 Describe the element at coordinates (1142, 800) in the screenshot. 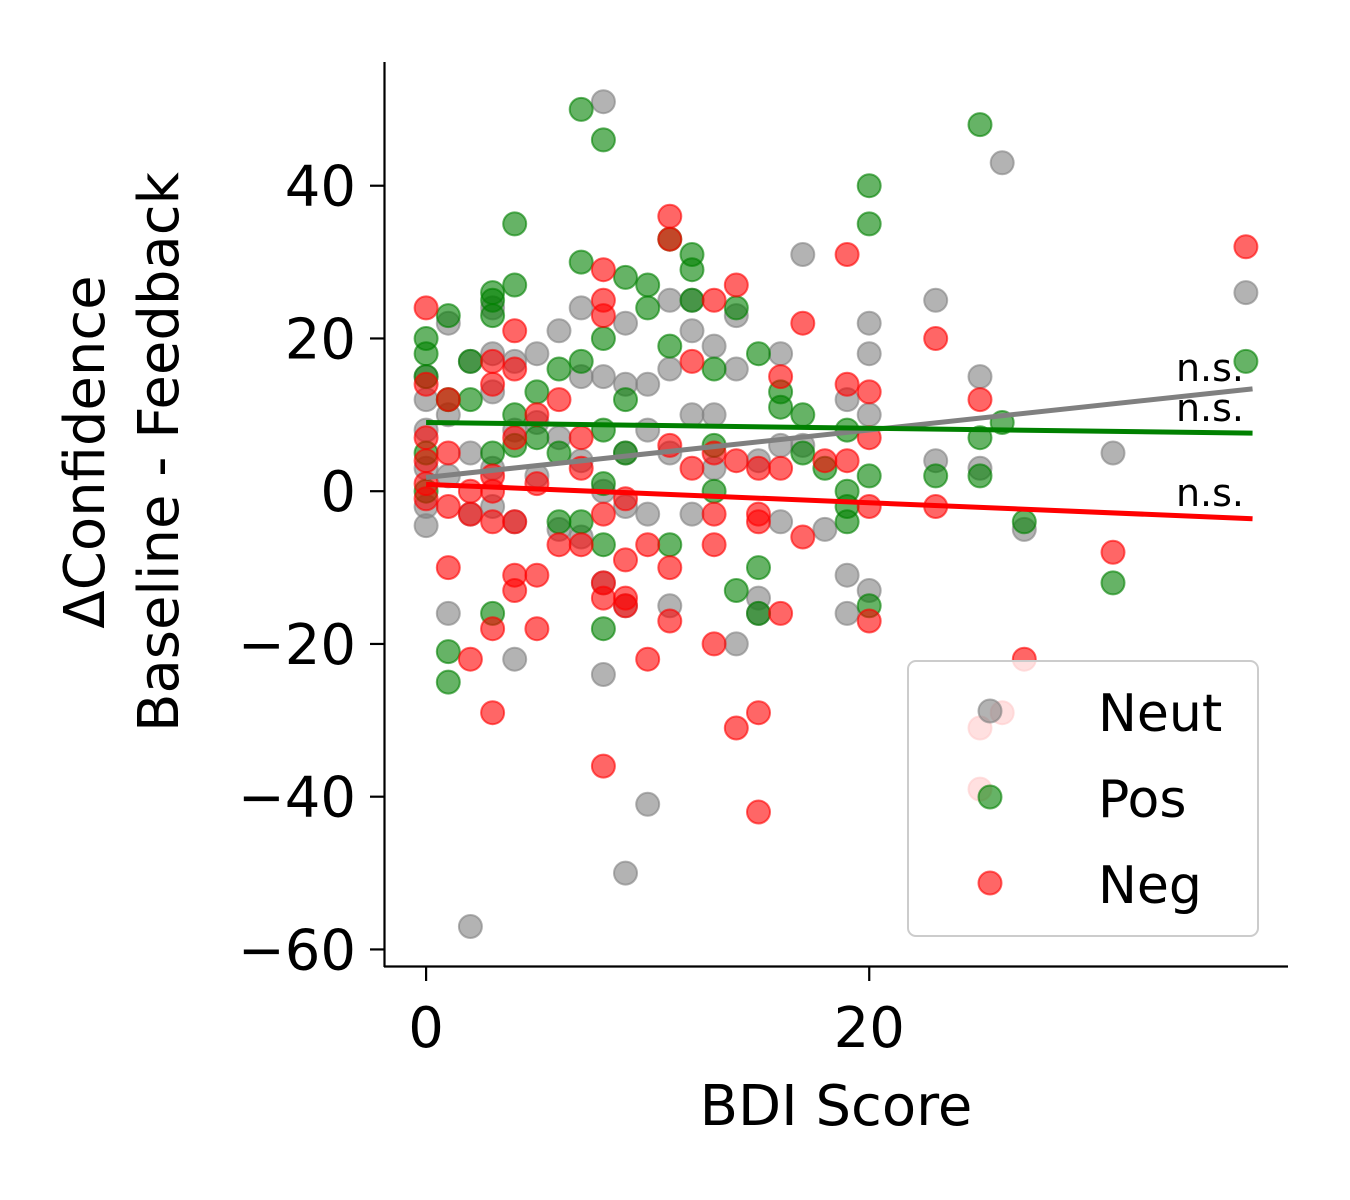

I see `legend-label-pos: Pos` at that location.